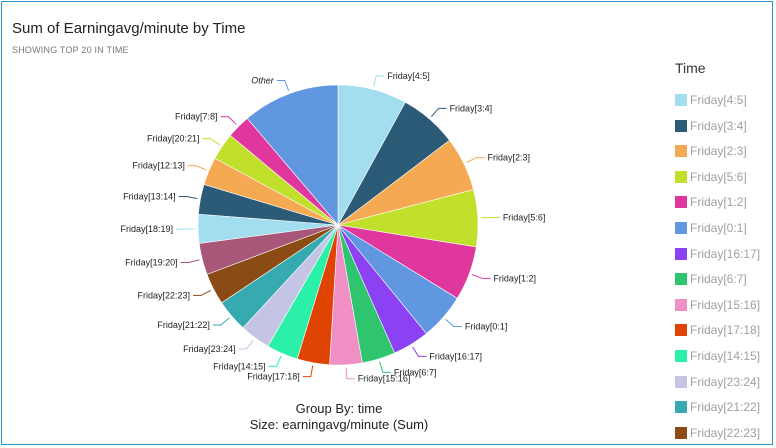  I want to click on slice-label: Friday[4:5], so click(408, 76).